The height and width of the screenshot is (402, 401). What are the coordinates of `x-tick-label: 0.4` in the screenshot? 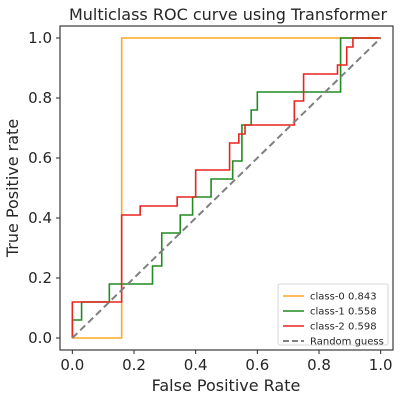 It's located at (196, 365).